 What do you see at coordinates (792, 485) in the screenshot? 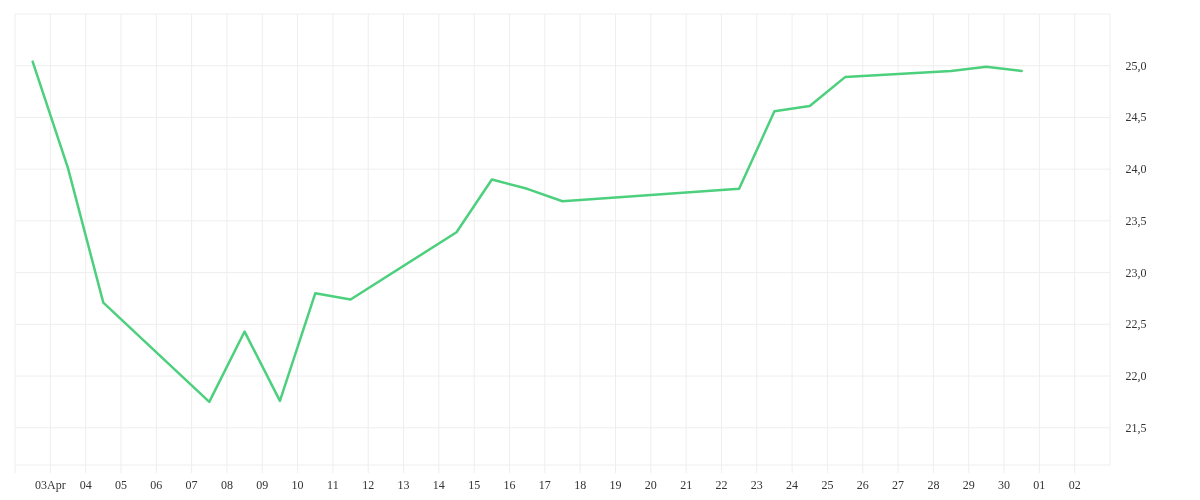
I see `x-tick-label: 24` at bounding box center [792, 485].